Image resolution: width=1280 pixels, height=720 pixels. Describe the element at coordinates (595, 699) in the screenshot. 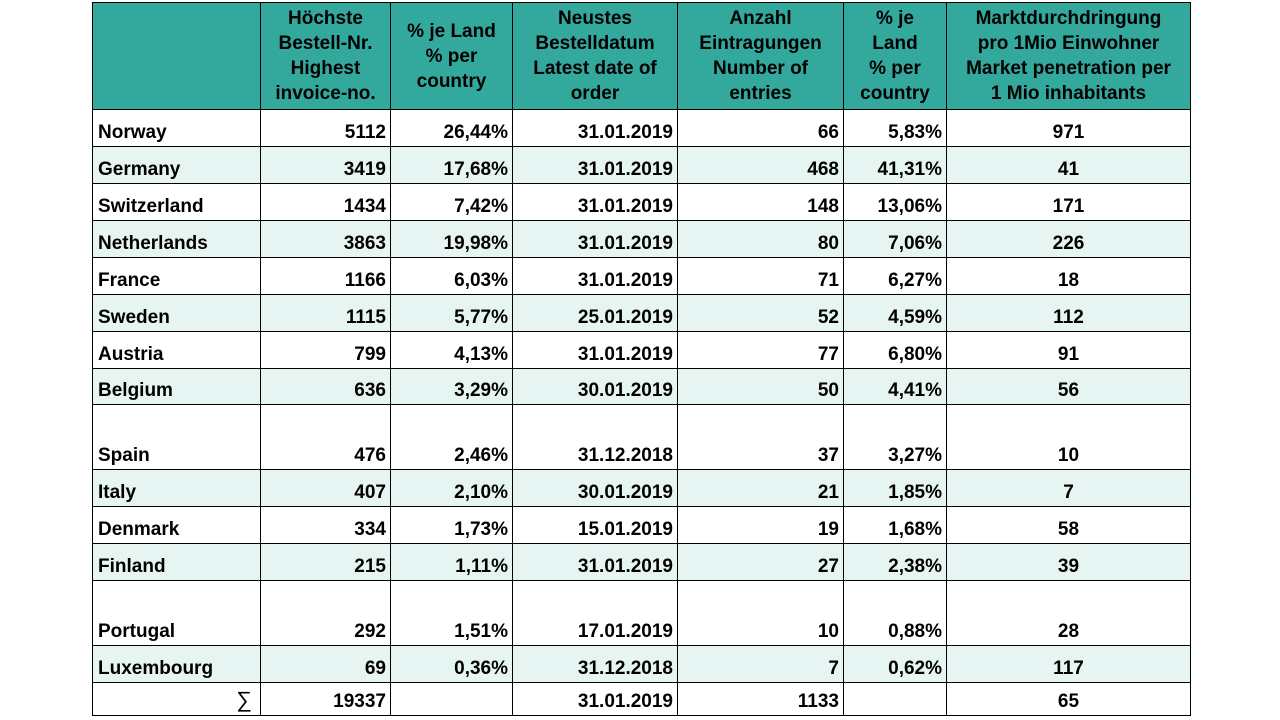

I see `total-date: 31.01.2019` at that location.